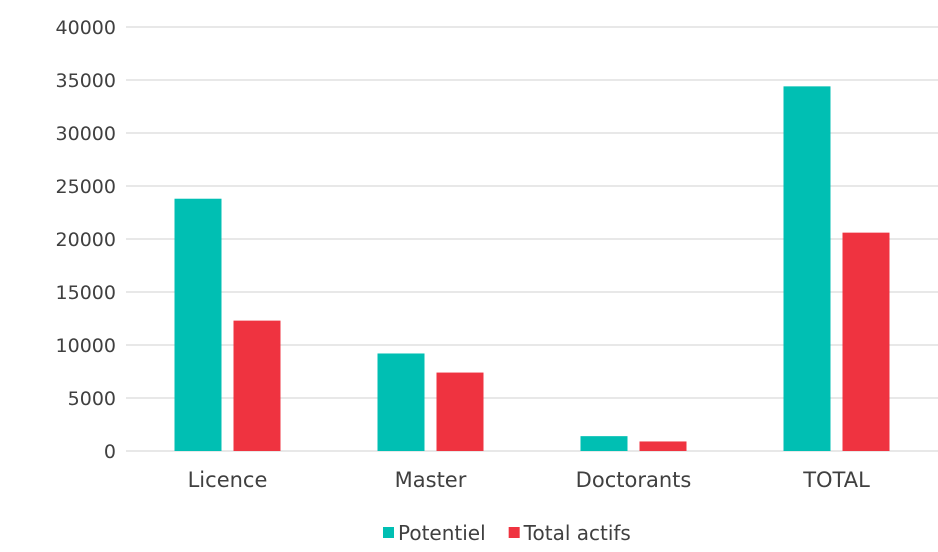 The height and width of the screenshot is (552, 938). What do you see at coordinates (431, 480) in the screenshot?
I see `x-tick-label: Master` at bounding box center [431, 480].